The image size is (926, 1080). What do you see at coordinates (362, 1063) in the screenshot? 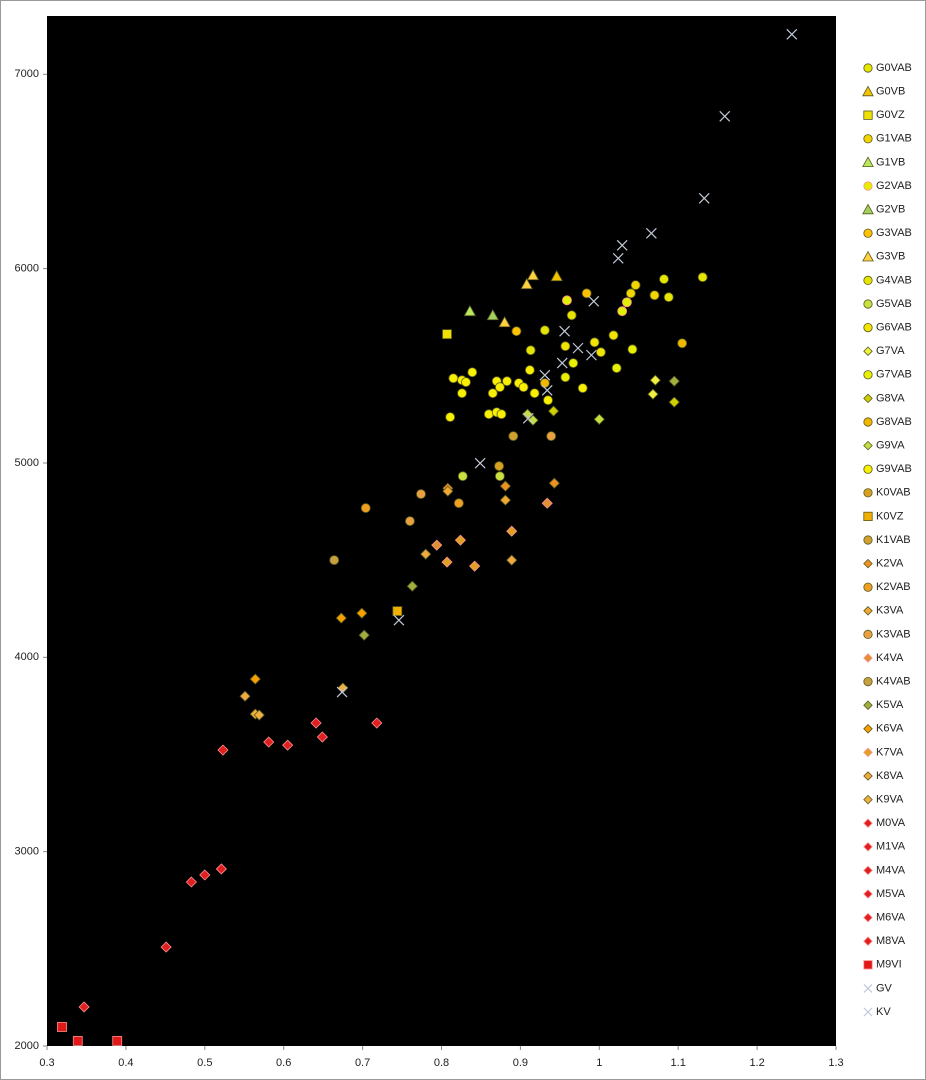
I see `x-tick-label: 0.7` at bounding box center [362, 1063].